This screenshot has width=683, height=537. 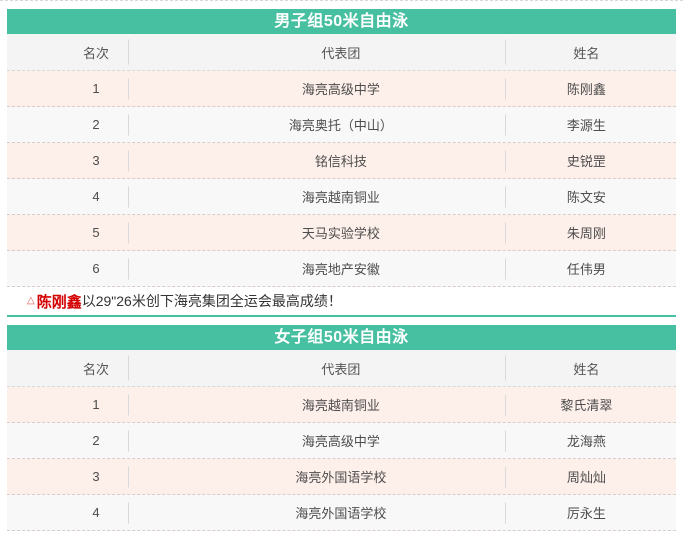 What do you see at coordinates (586, 477) in the screenshot?
I see `name-cell: 周灿灿` at bounding box center [586, 477].